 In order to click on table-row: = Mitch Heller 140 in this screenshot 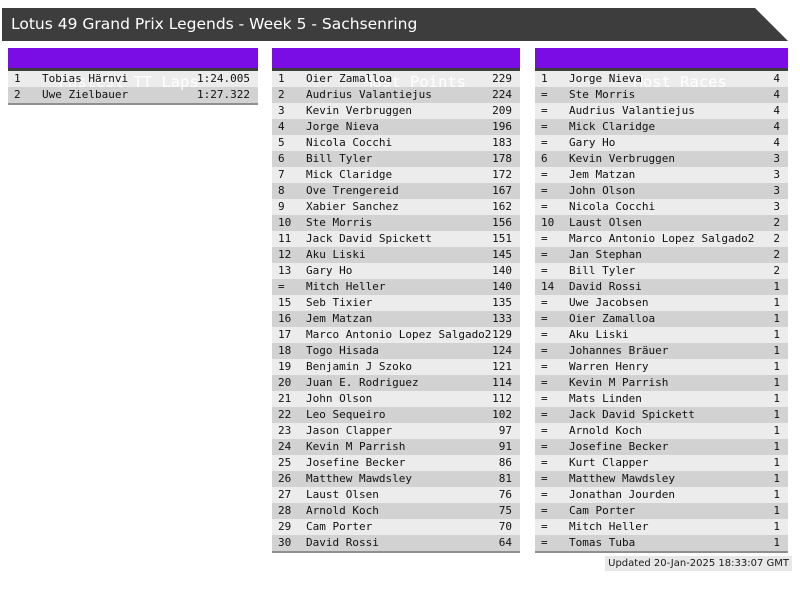, I will do `click(396, 287)`.